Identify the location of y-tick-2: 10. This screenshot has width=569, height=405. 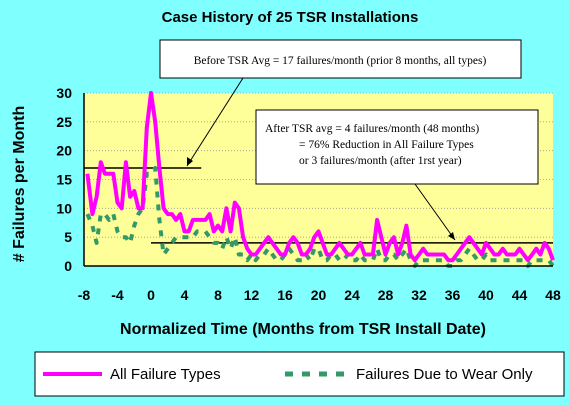
(64, 208).